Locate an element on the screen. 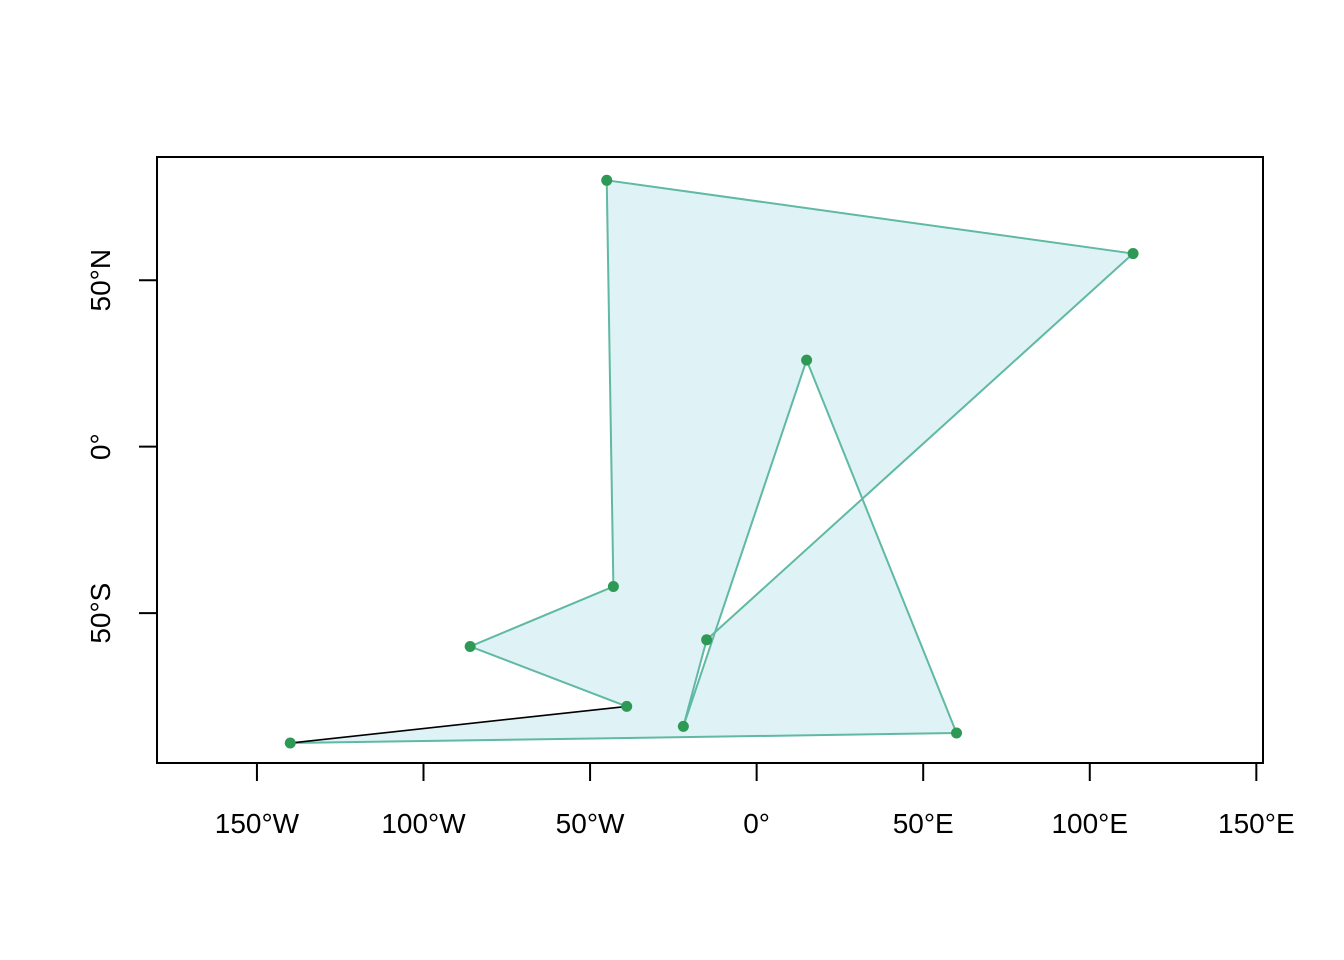  x-tick-label: 50°W is located at coordinates (590, 823).